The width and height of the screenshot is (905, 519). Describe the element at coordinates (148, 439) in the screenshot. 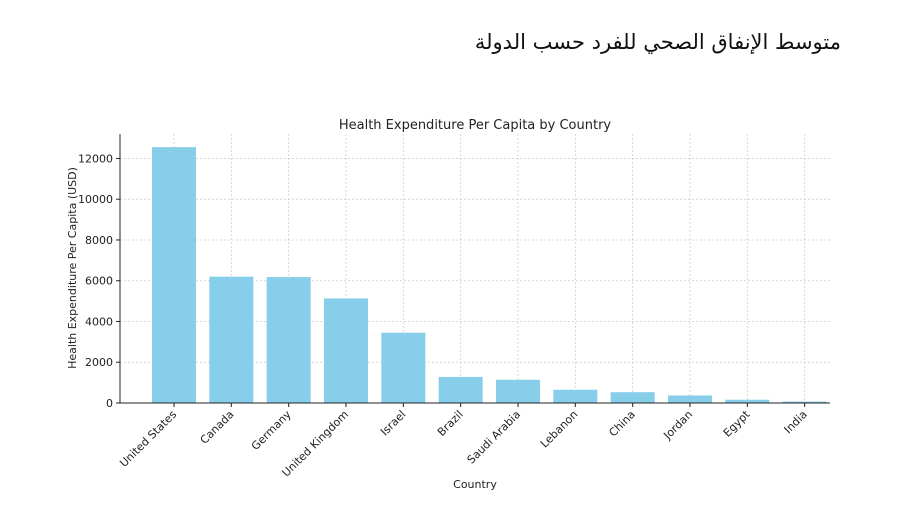

I see `x-tick-label: United States` at that location.